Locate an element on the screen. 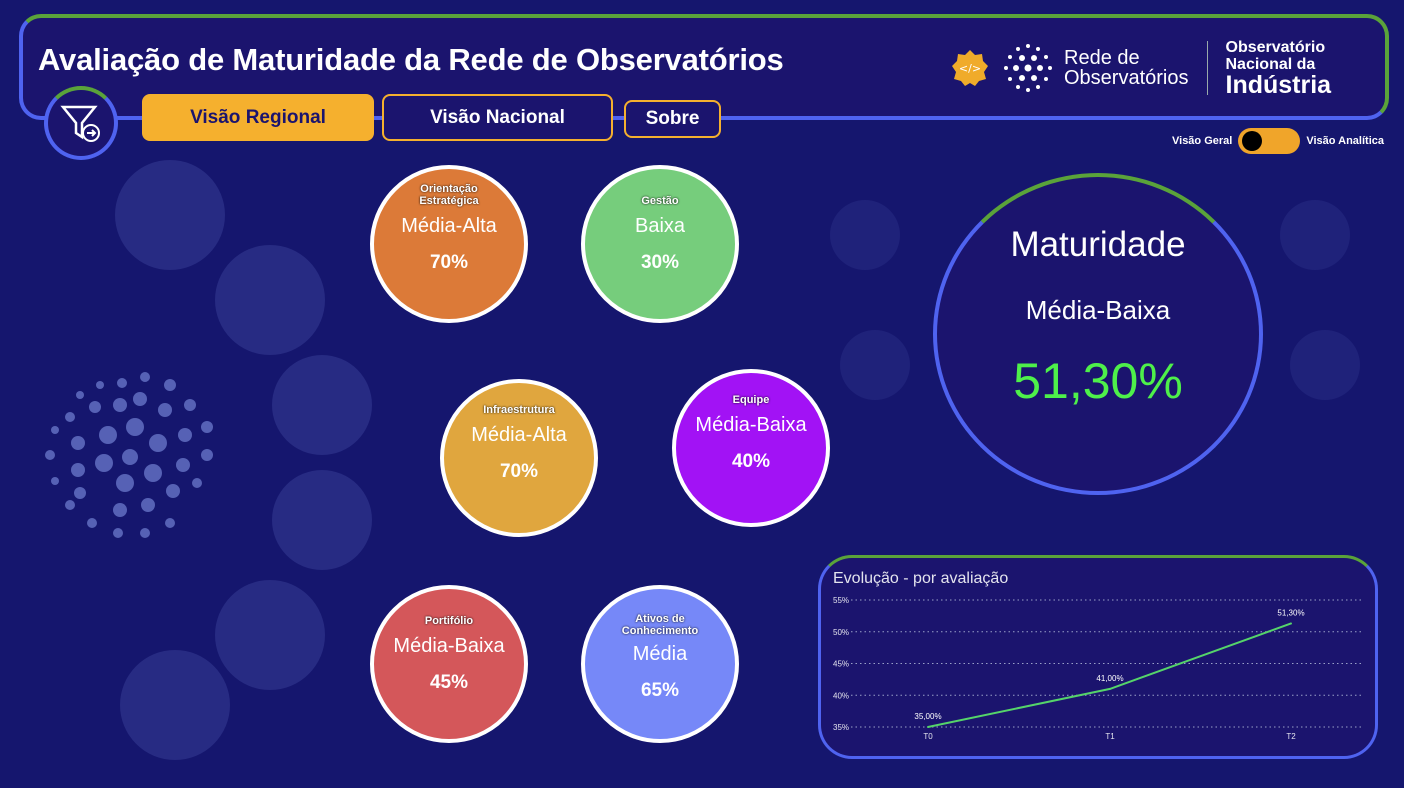  code-badge-icon: </> is located at coordinates (970, 68).